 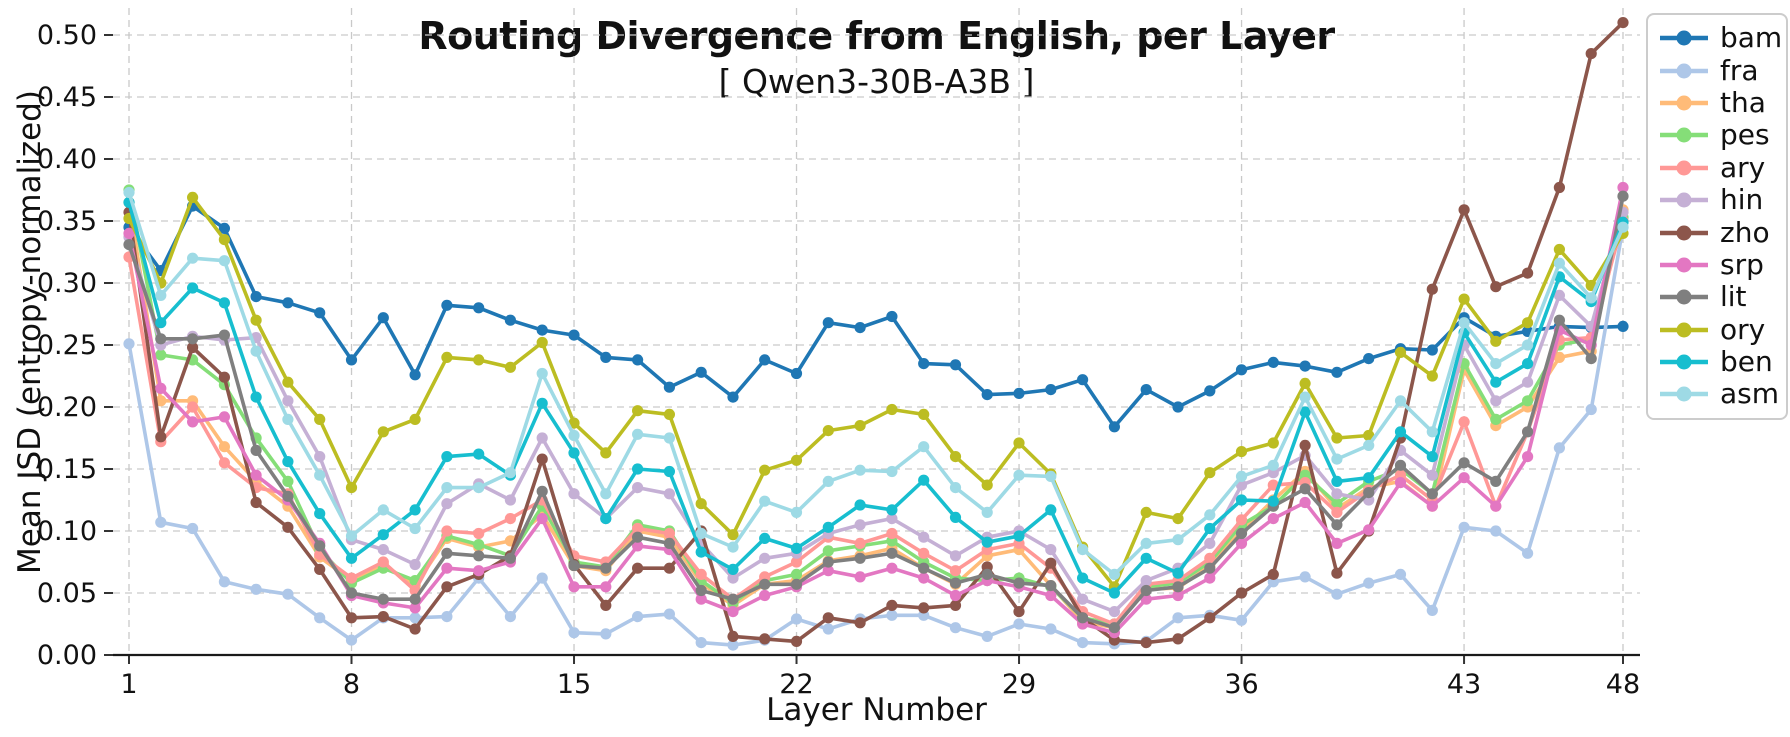 What do you see at coordinates (1722, 362) in the screenshot?
I see `legend-item-ben: ben` at bounding box center [1722, 362].